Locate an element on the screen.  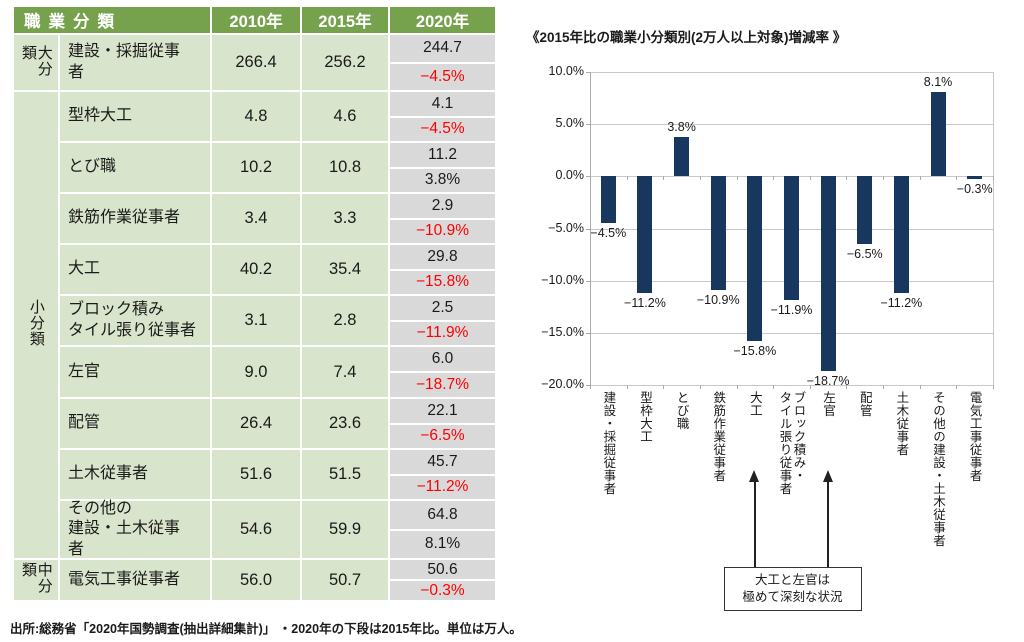
occupation-name-cell: 土木従事者 is located at coordinates (135, 474).